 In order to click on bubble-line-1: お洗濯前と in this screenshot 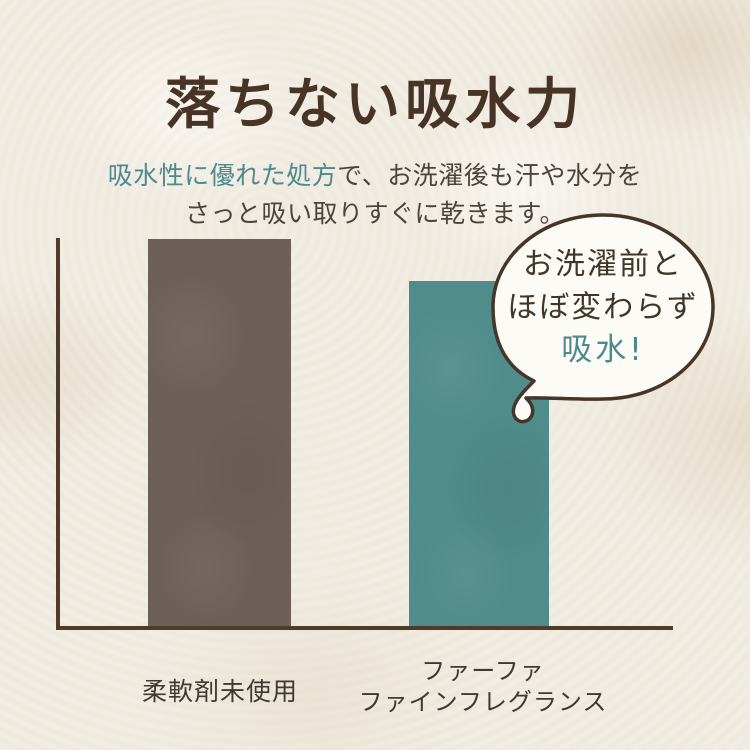, I will do `click(603, 264)`.